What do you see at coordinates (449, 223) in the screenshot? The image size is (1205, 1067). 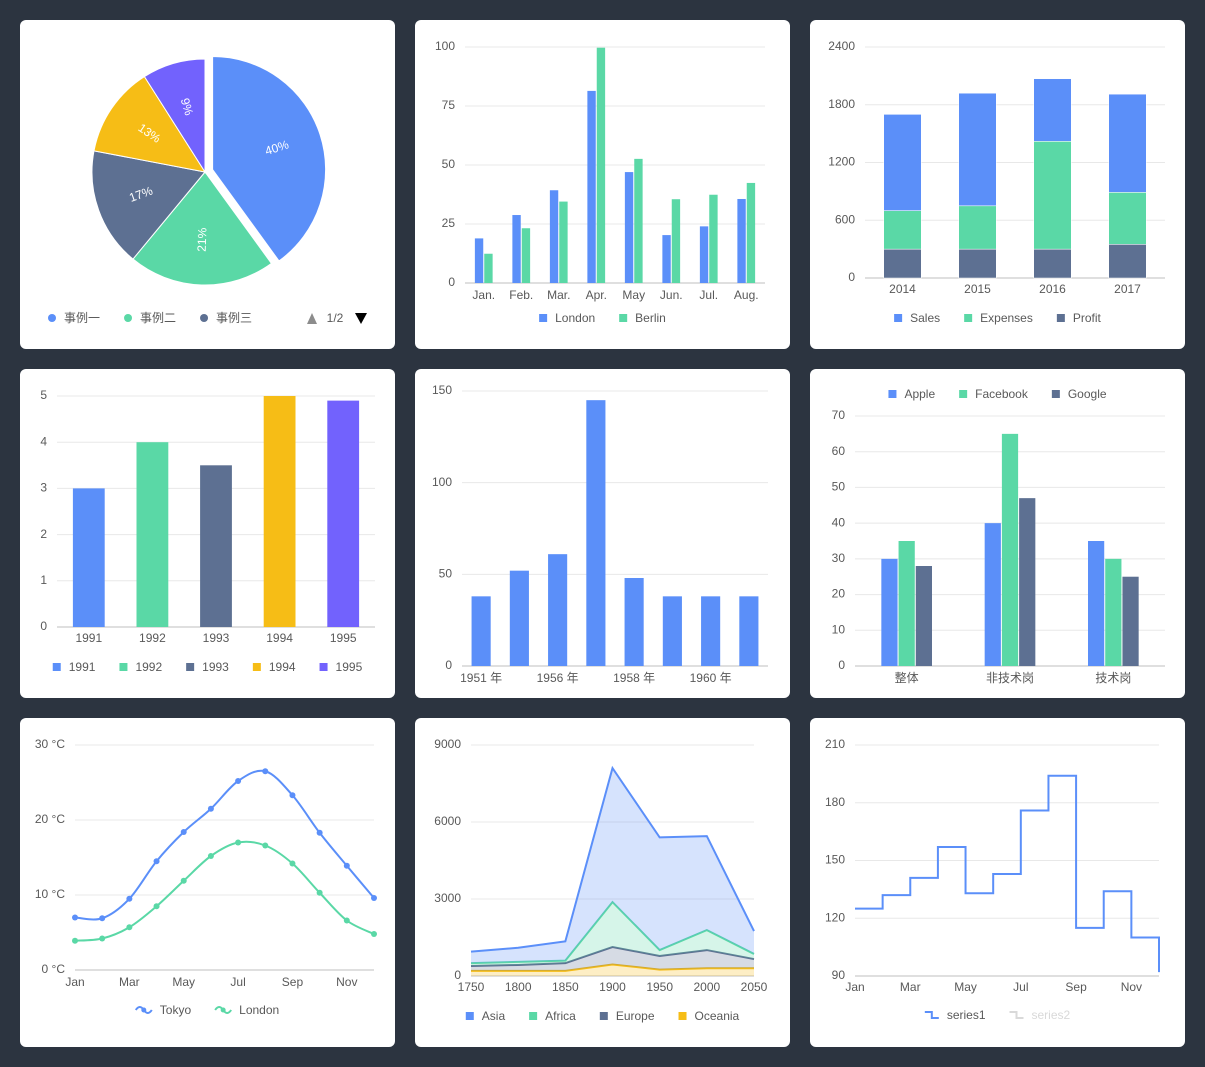 I see `y-tick-label: 25` at bounding box center [449, 223].